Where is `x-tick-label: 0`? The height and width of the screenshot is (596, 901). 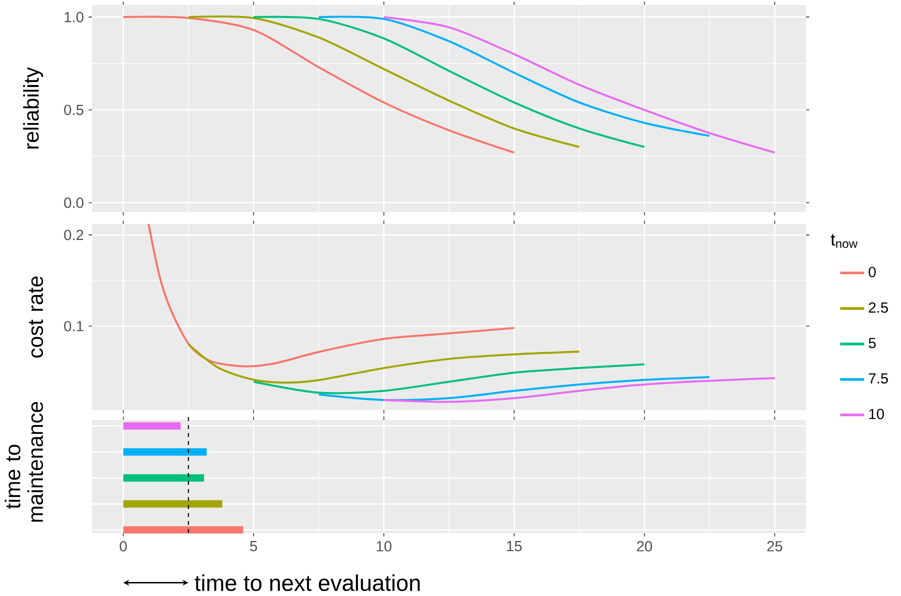
x-tick-label: 0 is located at coordinates (123, 546).